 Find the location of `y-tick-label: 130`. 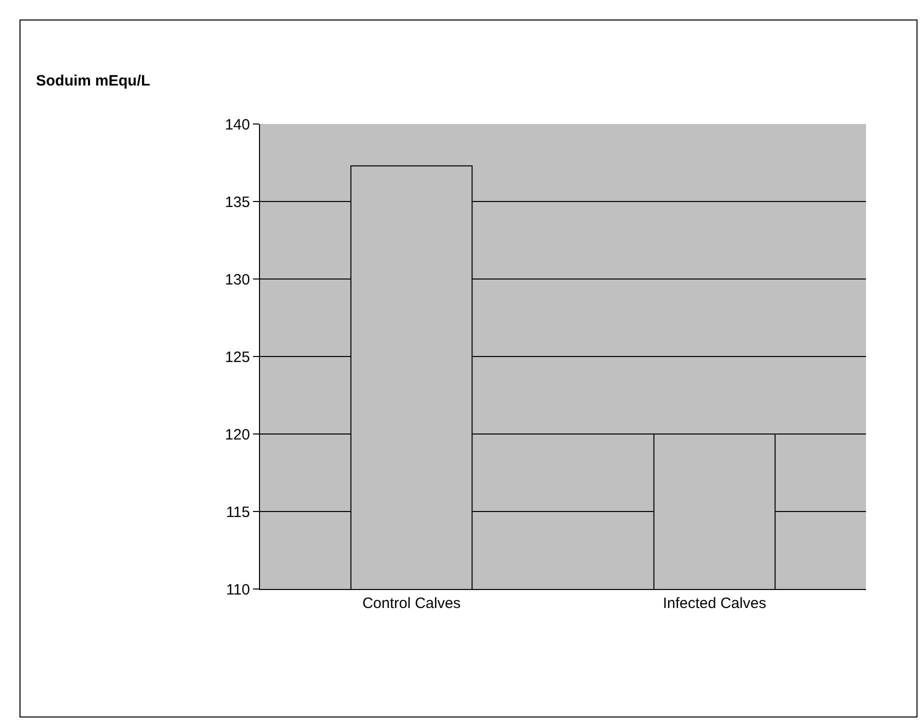

y-tick-label: 130 is located at coordinates (237, 279).